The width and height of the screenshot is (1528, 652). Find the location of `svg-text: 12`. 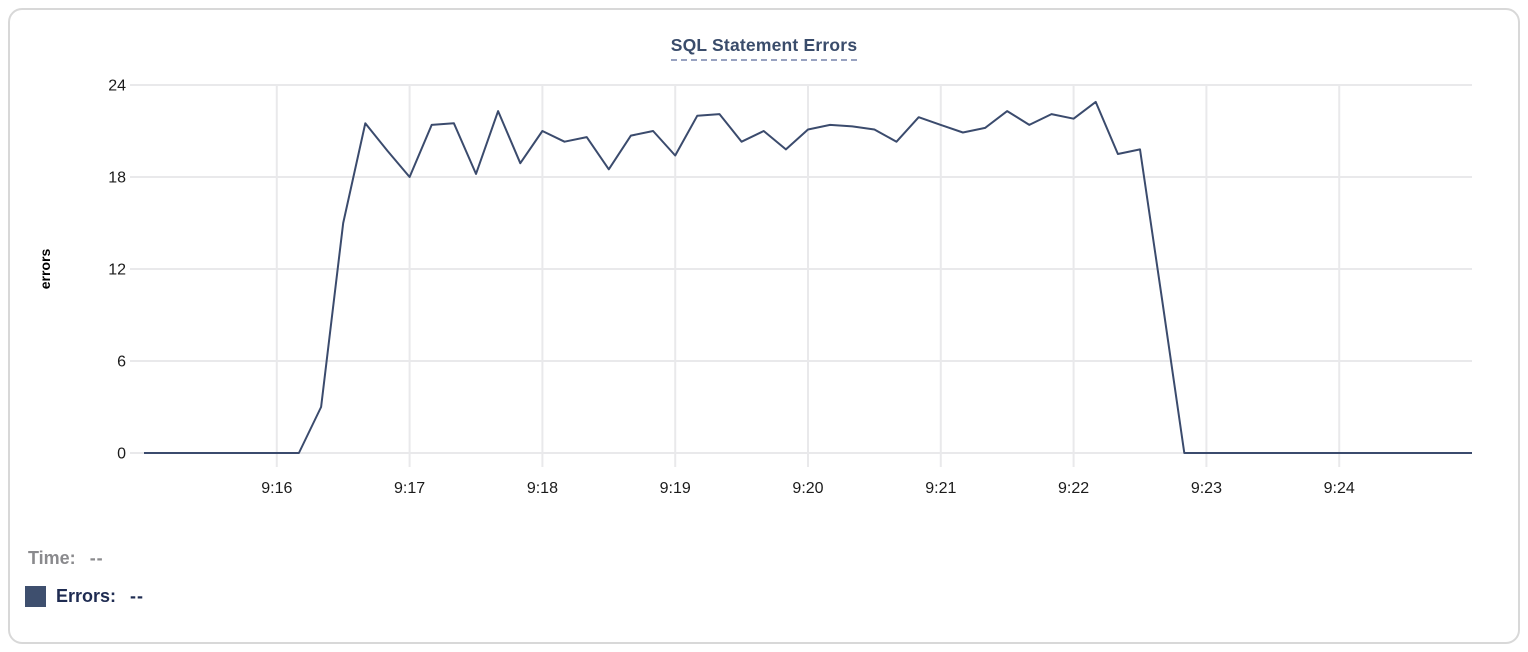

svg-text: 12 is located at coordinates (117, 270).